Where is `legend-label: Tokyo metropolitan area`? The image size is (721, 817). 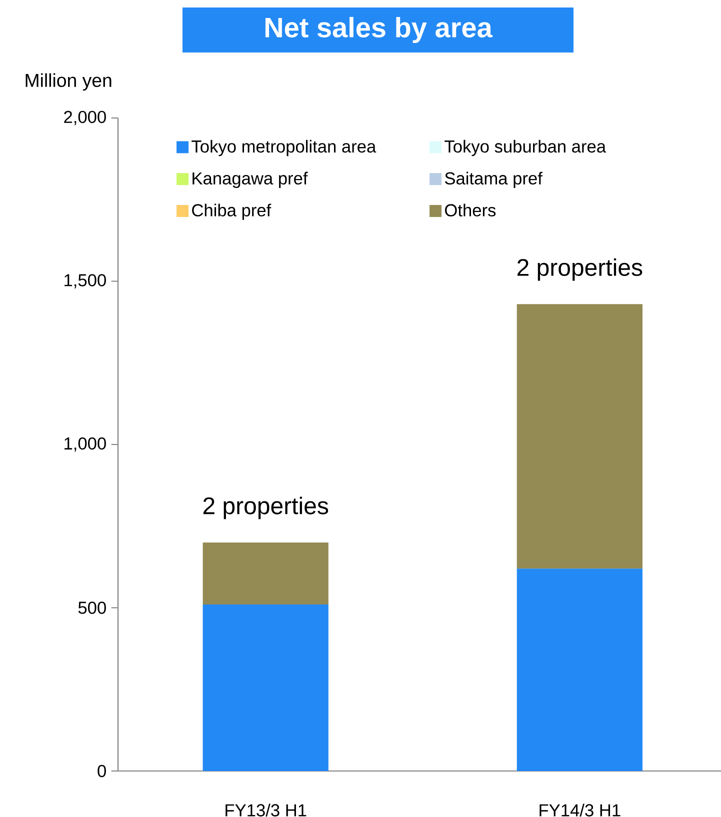
legend-label: Tokyo metropolitan area is located at coordinates (284, 148).